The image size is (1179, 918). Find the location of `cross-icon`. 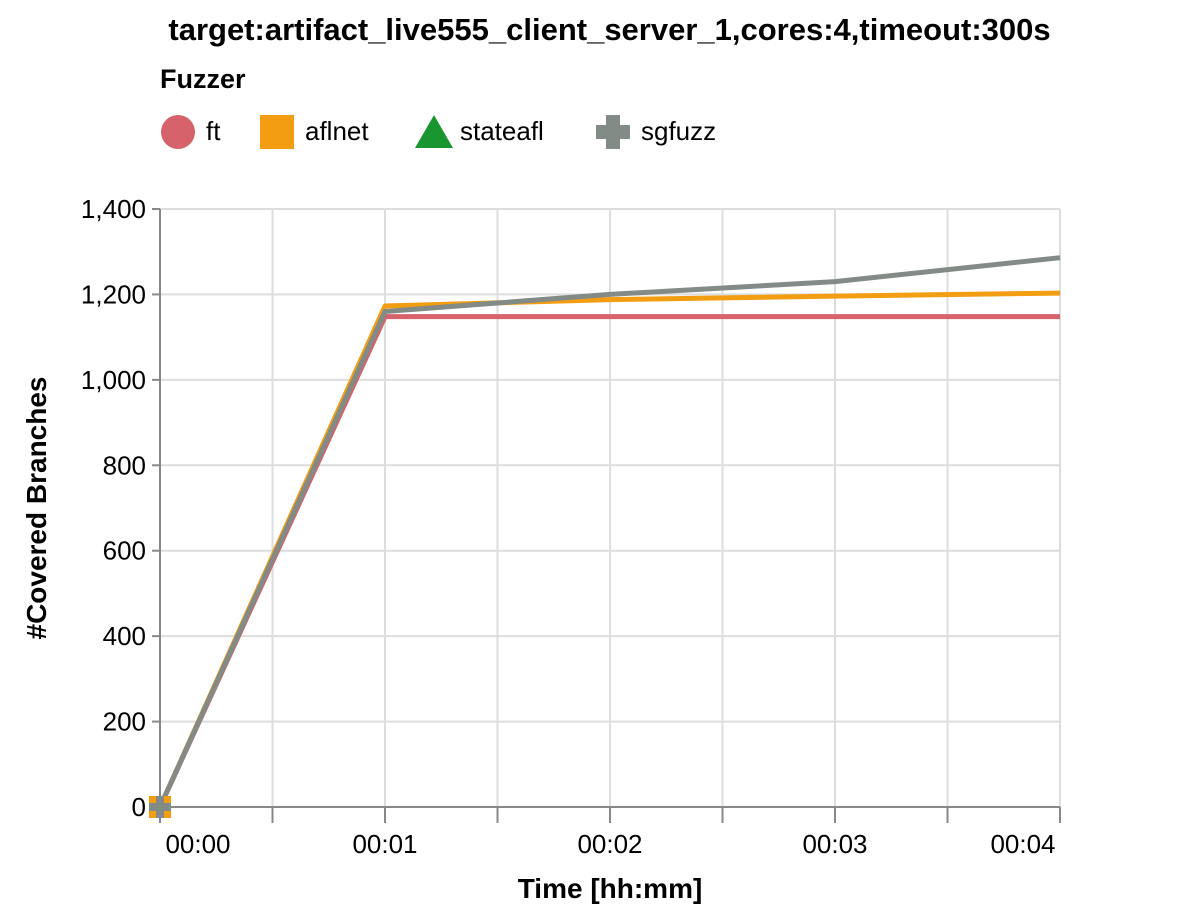

cross-icon is located at coordinates (613, 132).